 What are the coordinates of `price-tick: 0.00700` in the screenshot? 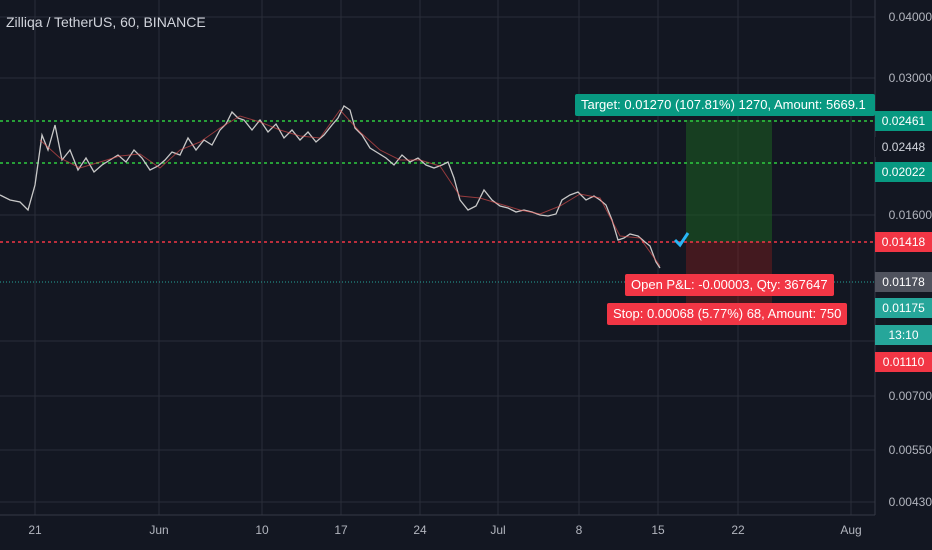 It's located at (910, 396).